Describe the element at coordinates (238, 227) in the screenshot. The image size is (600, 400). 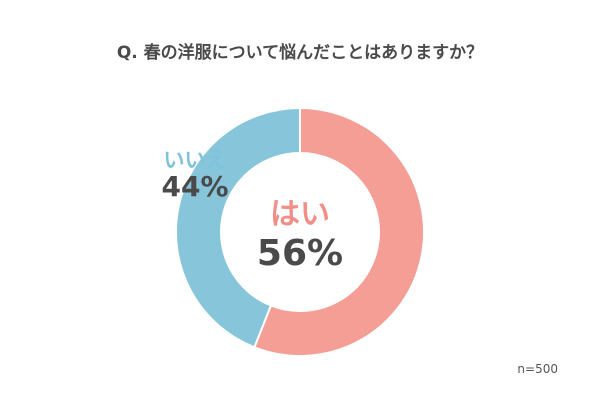
I see `slice-no` at that location.